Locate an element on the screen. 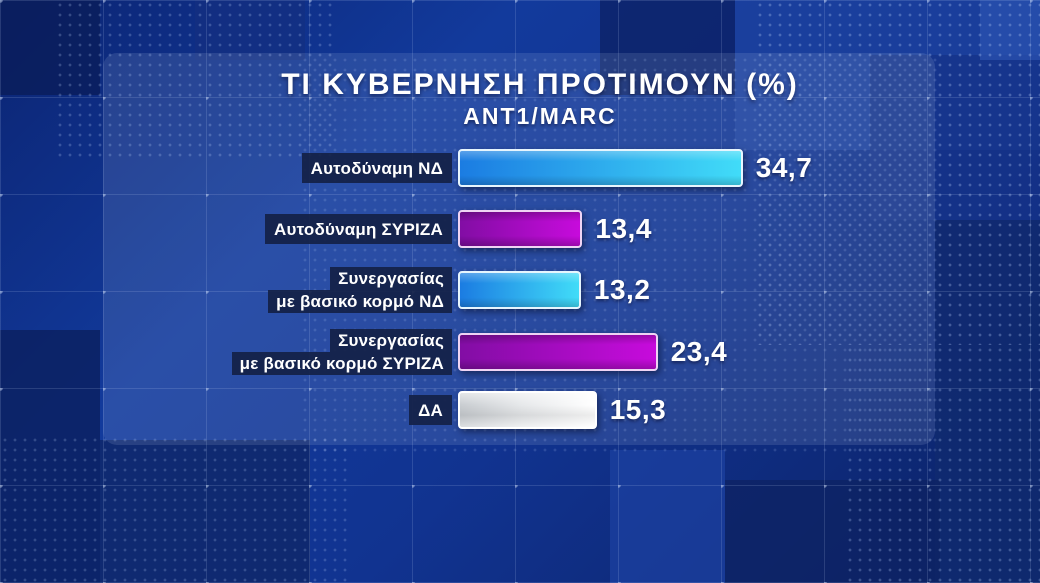 The image size is (1040, 583). chart-row: ΔΑ 15,3 is located at coordinates (384, 410).